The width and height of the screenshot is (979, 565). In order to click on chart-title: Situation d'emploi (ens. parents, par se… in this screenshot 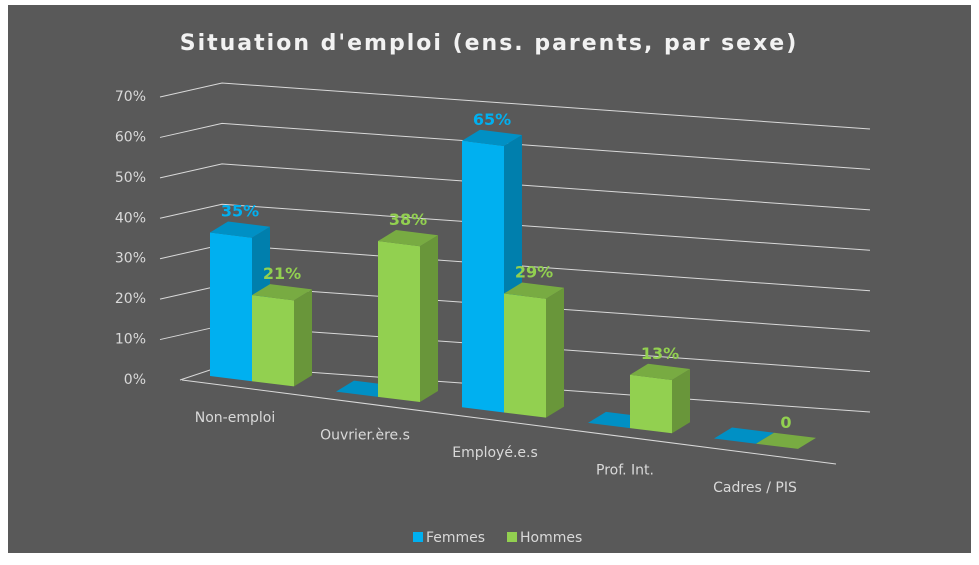, I will do `click(489, 43)`.